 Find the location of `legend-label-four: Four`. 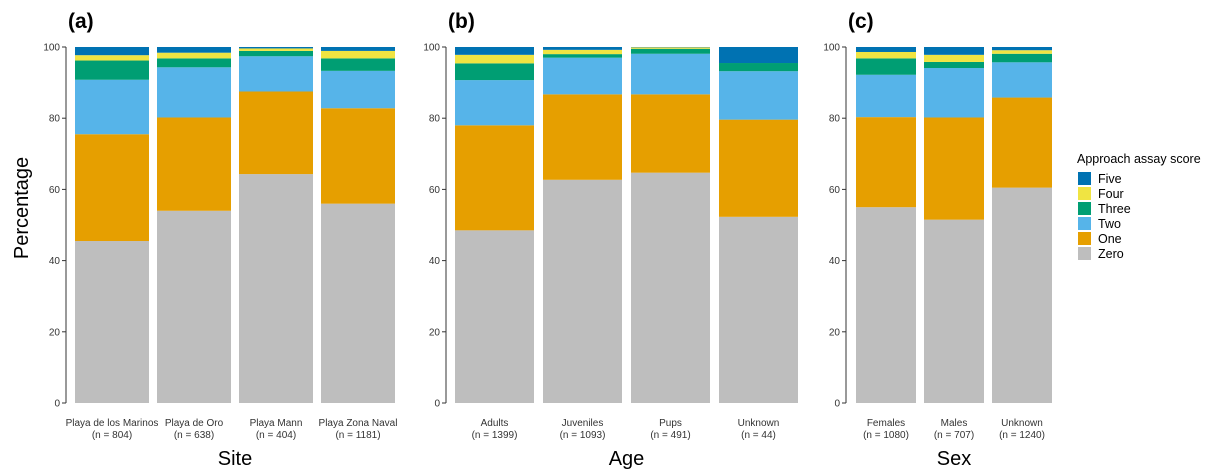

legend-label-four: Four is located at coordinates (1111, 194).